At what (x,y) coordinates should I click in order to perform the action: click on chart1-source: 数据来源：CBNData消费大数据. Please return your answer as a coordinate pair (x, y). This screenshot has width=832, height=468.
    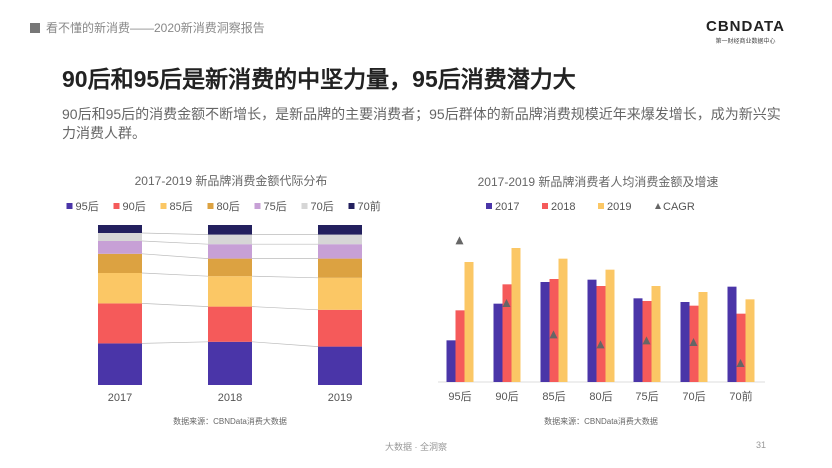
    Looking at the image, I should click on (230, 421).